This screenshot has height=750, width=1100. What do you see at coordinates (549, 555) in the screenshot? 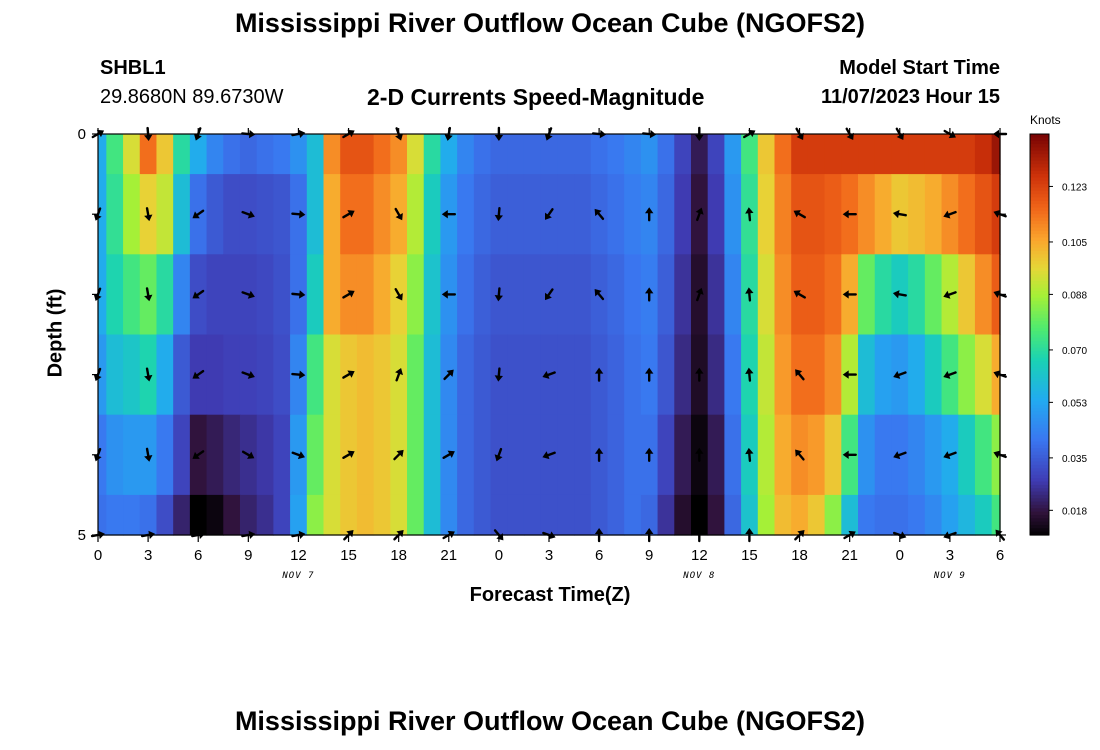
I see `x-tick-label: 3` at bounding box center [549, 555].